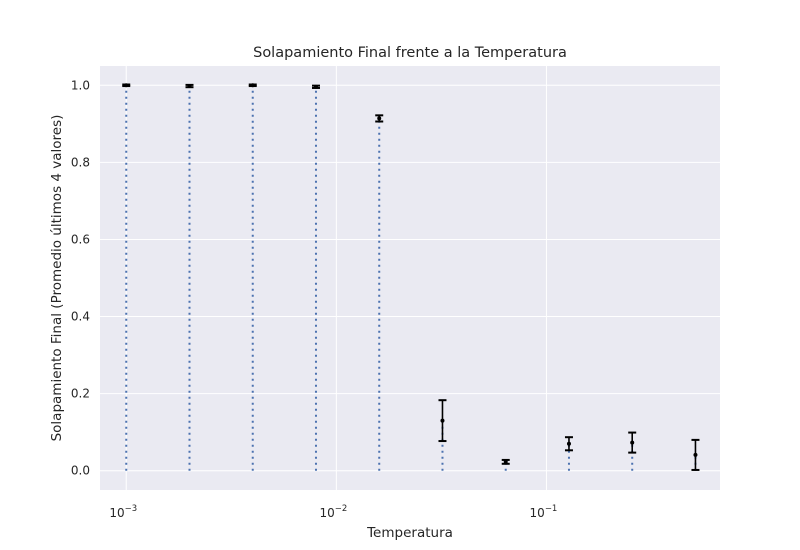 Image resolution: width=800 pixels, height=550 pixels. Describe the element at coordinates (80, 471) in the screenshot. I see `y-tick-label: 0.0` at that location.